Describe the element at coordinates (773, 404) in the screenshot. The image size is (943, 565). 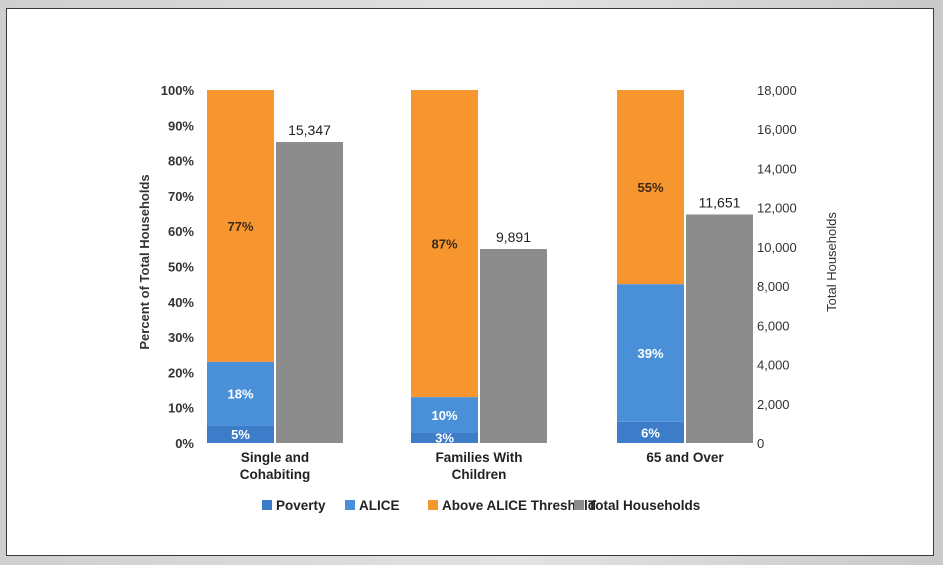
I see `y-right-tick-label: 2,000` at that location.